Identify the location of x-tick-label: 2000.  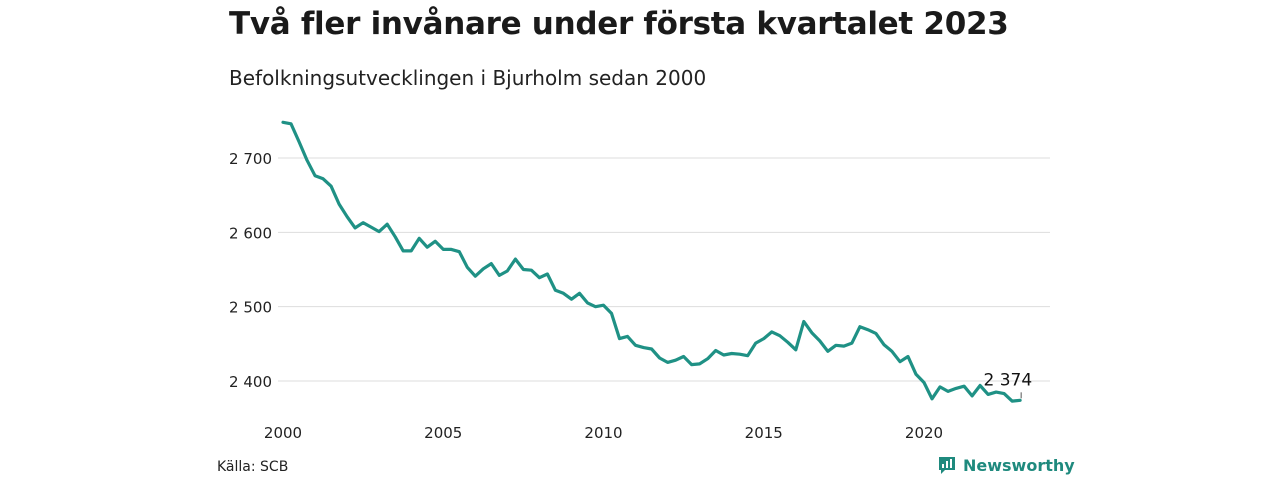
(283, 433).